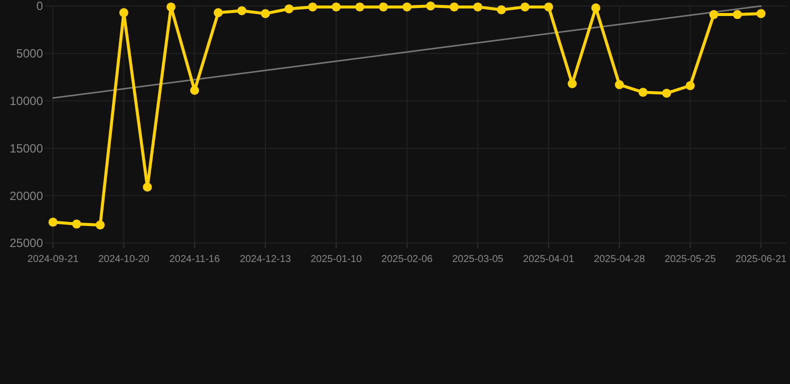 Image resolution: width=790 pixels, height=384 pixels. Describe the element at coordinates (124, 259) in the screenshot. I see `x-tick-label: 2024-10-20` at that location.